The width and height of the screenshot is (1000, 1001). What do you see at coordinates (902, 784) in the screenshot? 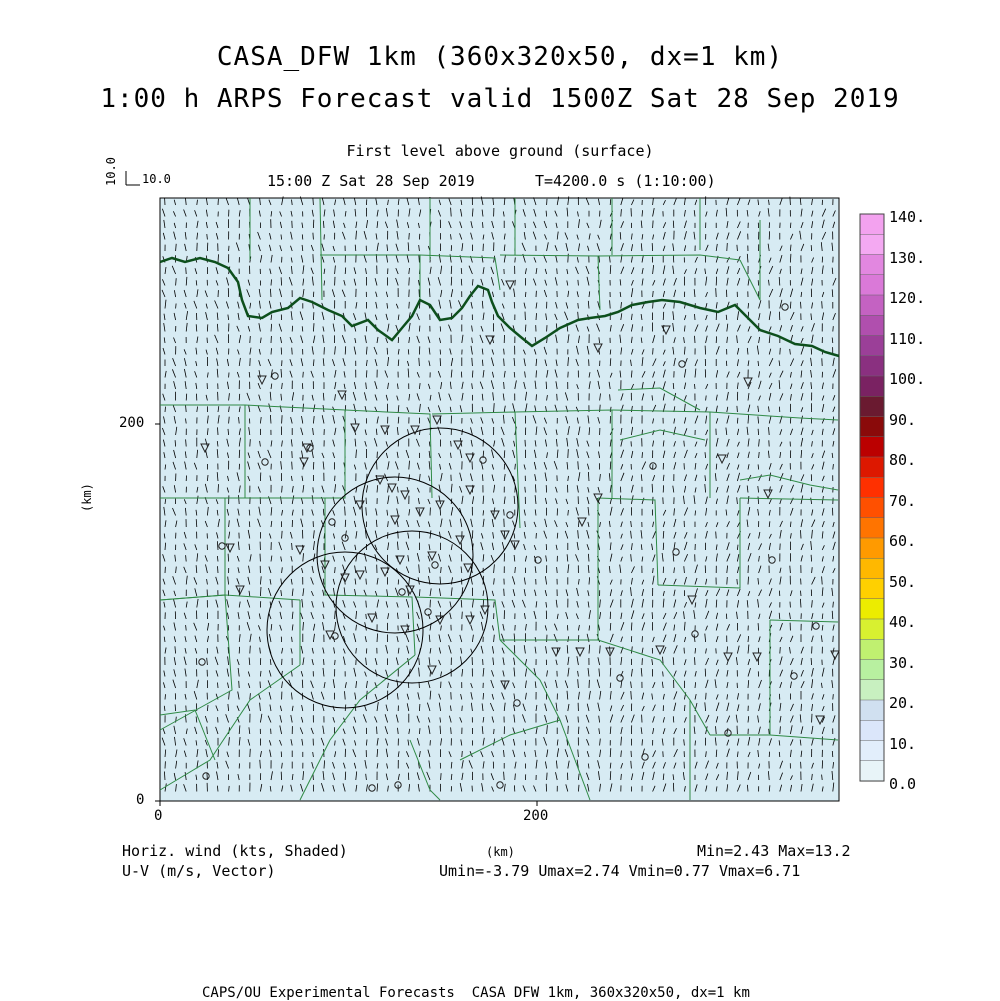
I see `colorbar-label: 0.0` at bounding box center [902, 784].